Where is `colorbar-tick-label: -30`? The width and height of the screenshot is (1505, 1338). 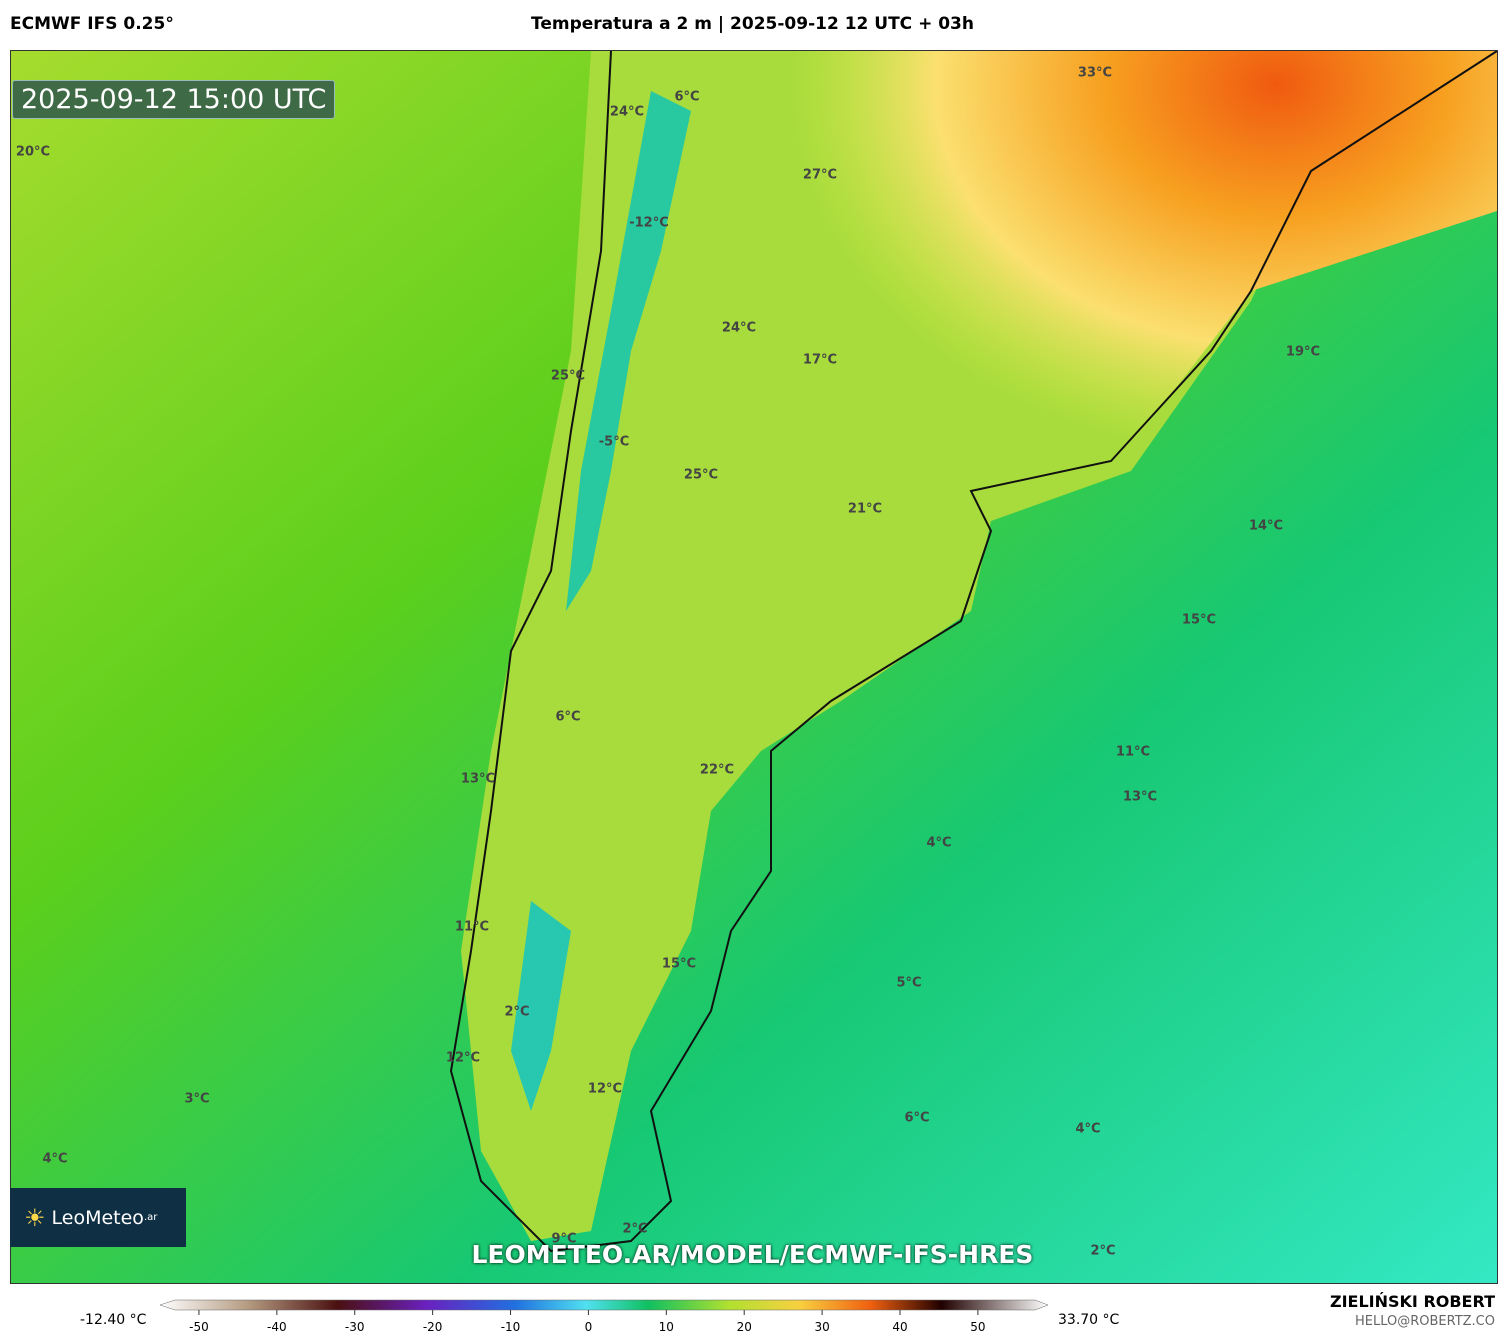 colorbar-tick-label: -30 is located at coordinates (355, 1327).